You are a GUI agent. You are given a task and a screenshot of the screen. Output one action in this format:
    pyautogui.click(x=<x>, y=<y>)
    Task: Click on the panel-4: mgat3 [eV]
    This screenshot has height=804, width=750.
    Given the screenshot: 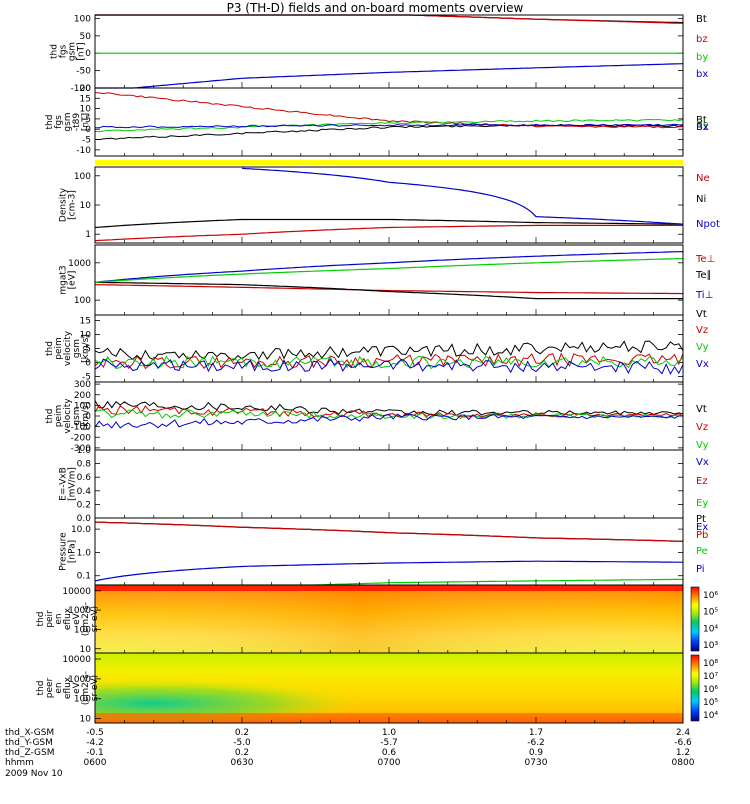 What is the action you would take?
    pyautogui.click(x=371, y=280)
    